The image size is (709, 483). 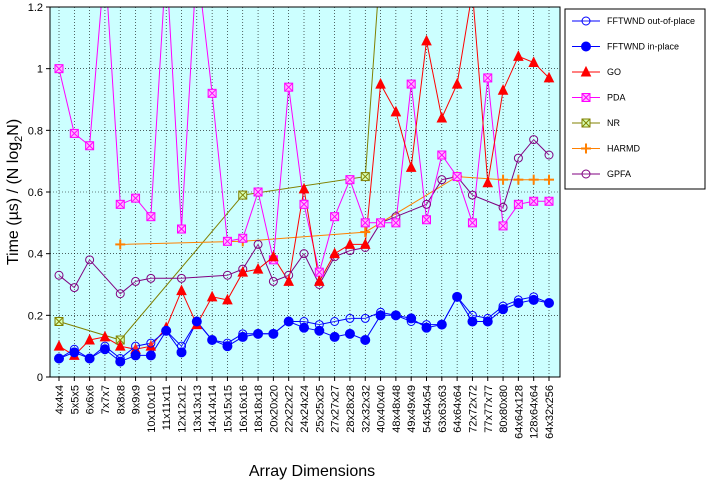 What do you see at coordinates (213, 409) in the screenshot?
I see `x-tick-label: 14x14x14` at bounding box center [213, 409].